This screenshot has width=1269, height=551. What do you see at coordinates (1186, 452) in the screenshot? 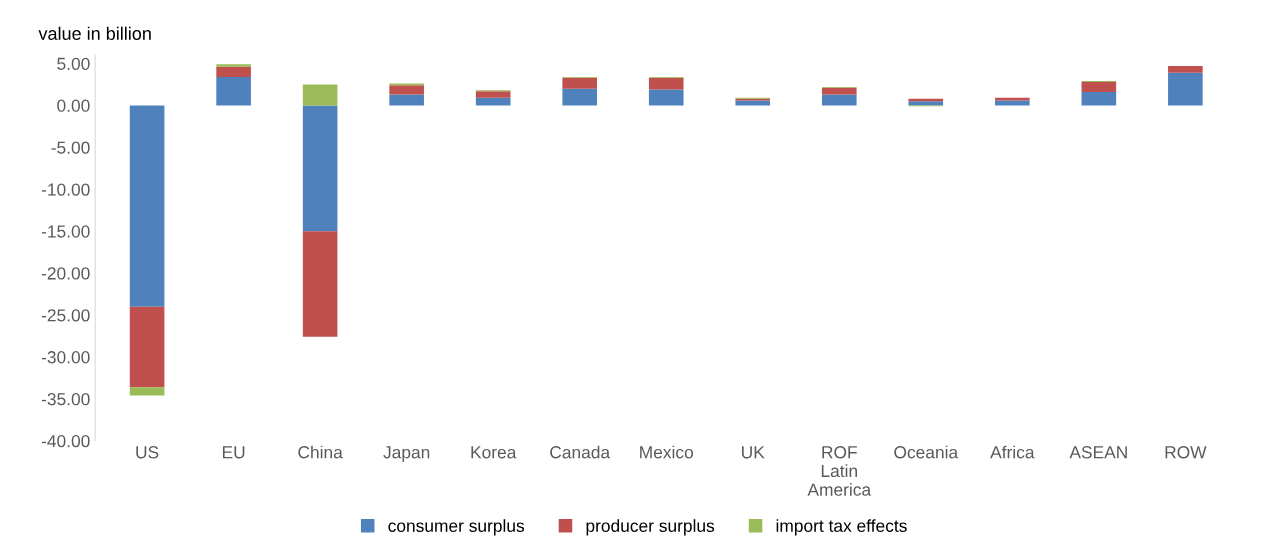
I see `x-tick-label: ROW` at bounding box center [1186, 452].